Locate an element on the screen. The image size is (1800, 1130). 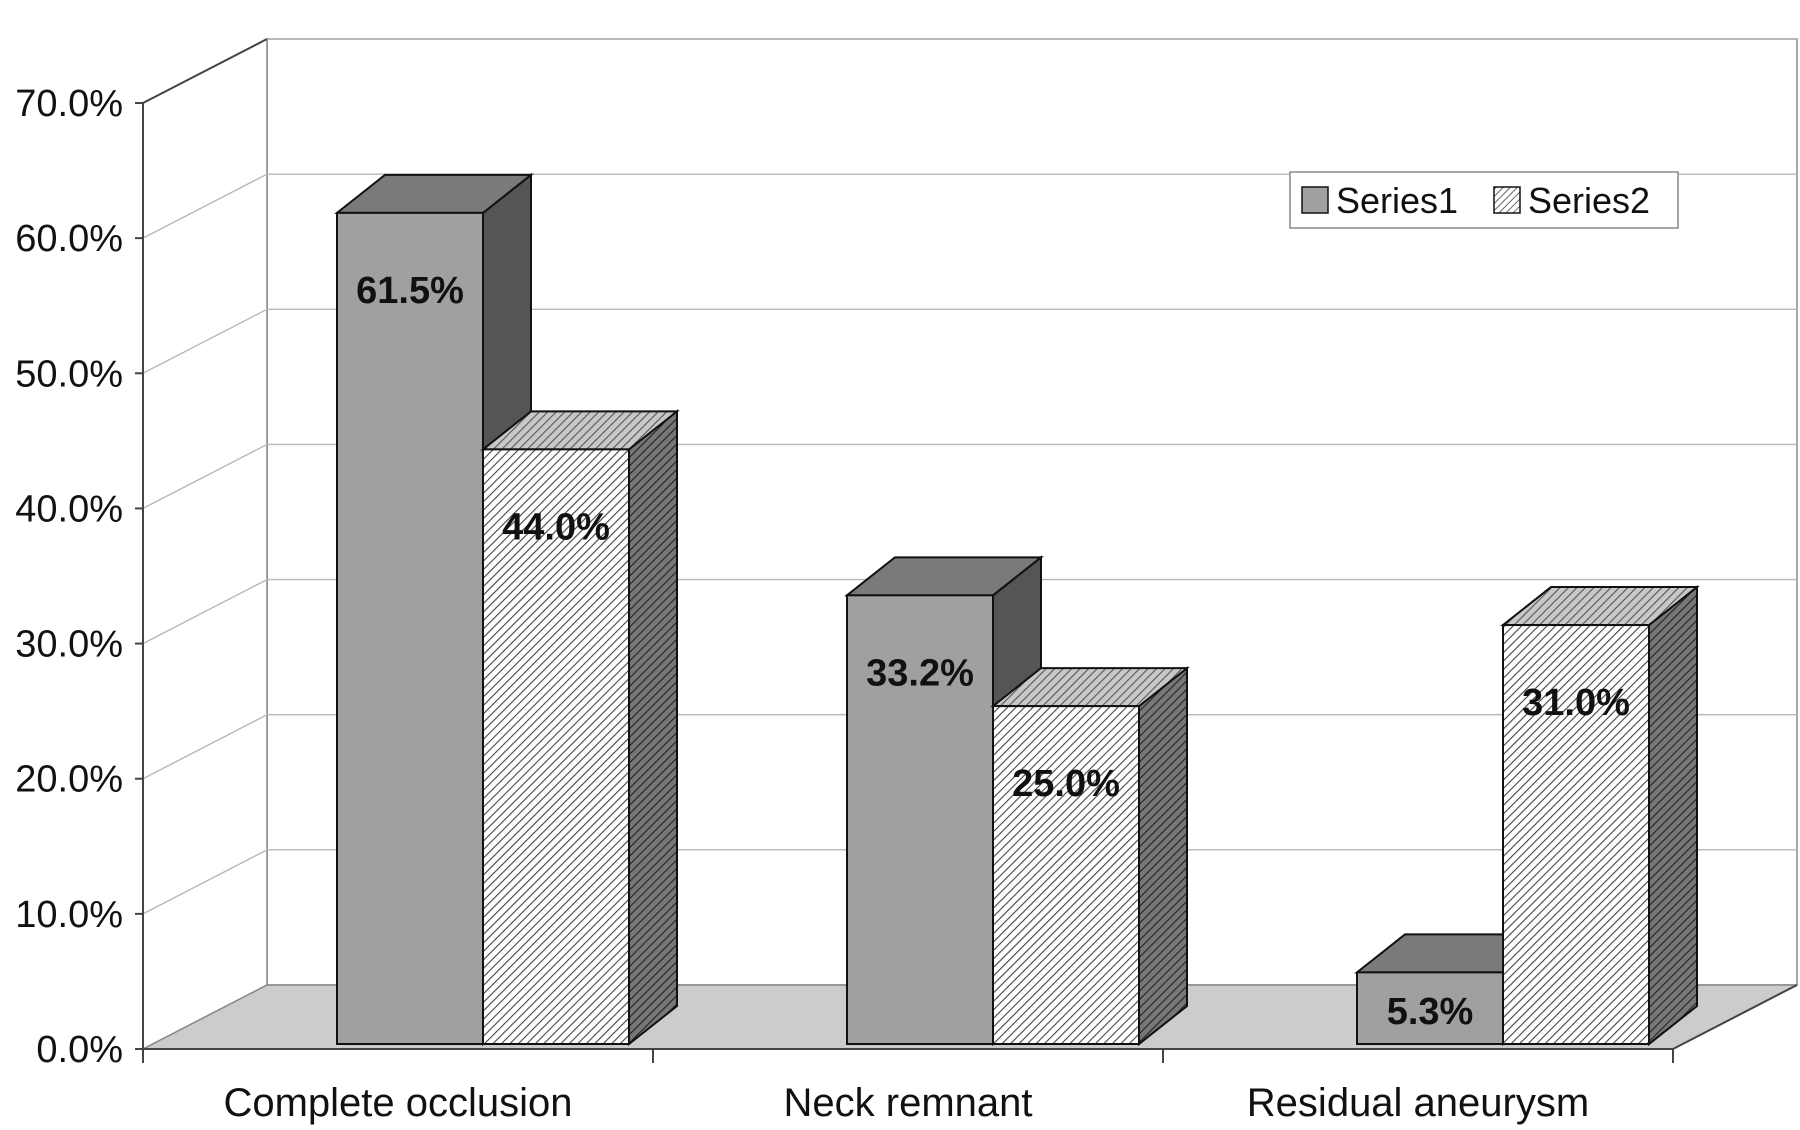
data-label-1-series1: 61.5% is located at coordinates (410, 291).